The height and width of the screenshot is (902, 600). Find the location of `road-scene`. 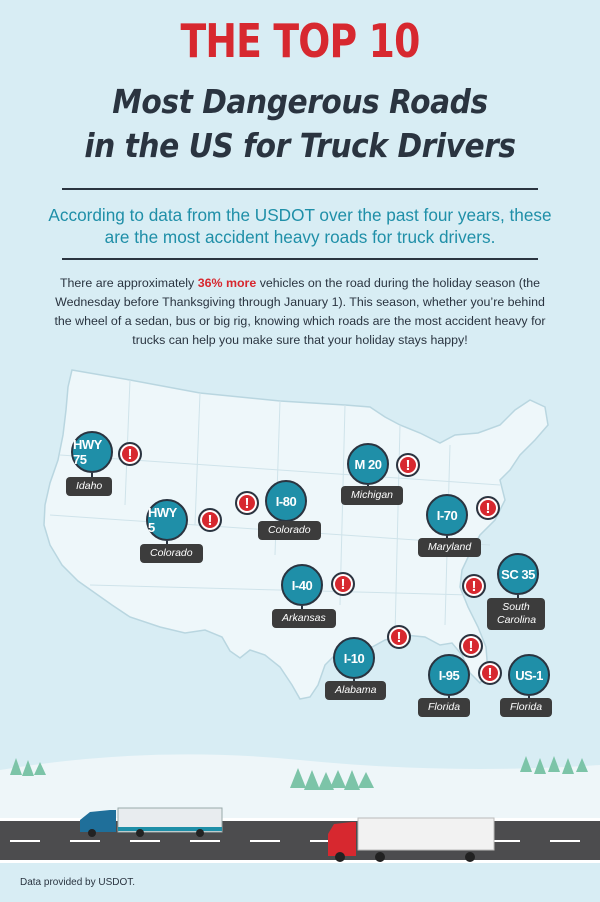

road-scene is located at coordinates (300, 808).